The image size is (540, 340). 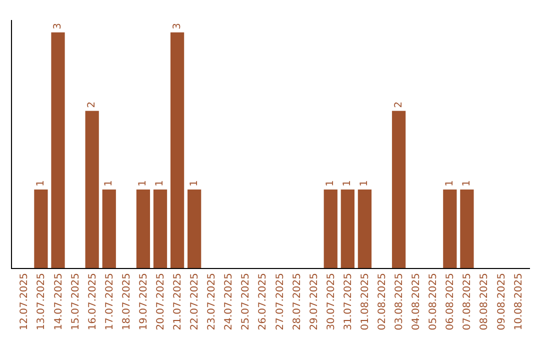 I want to click on x-tick-label: 16.07.2025, so click(x=92, y=301).